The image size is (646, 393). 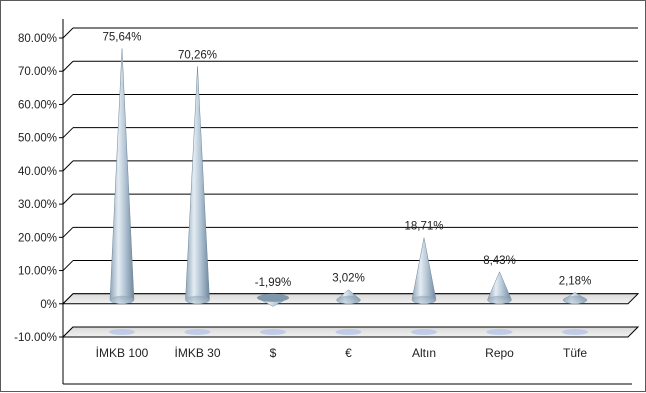 I want to click on y-tick-label: 20.00%, so click(x=37, y=238).